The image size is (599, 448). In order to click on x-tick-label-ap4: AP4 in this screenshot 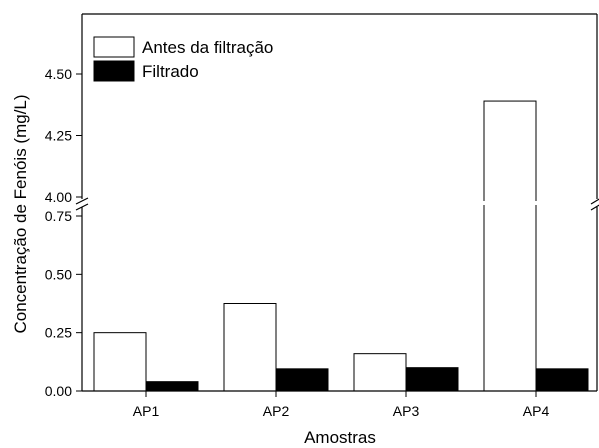, I will do `click(536, 411)`.